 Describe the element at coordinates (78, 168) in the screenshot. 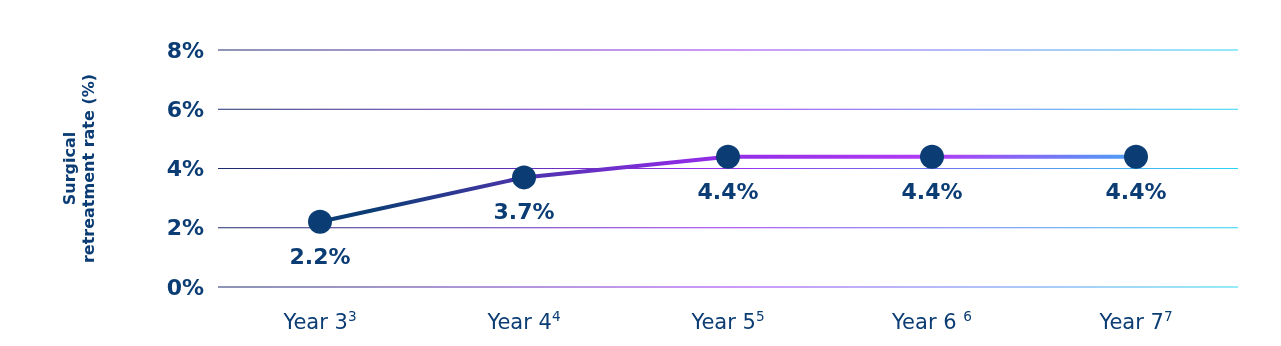

I see `y-axis-title: Surgical retreatment rate (%)` at that location.